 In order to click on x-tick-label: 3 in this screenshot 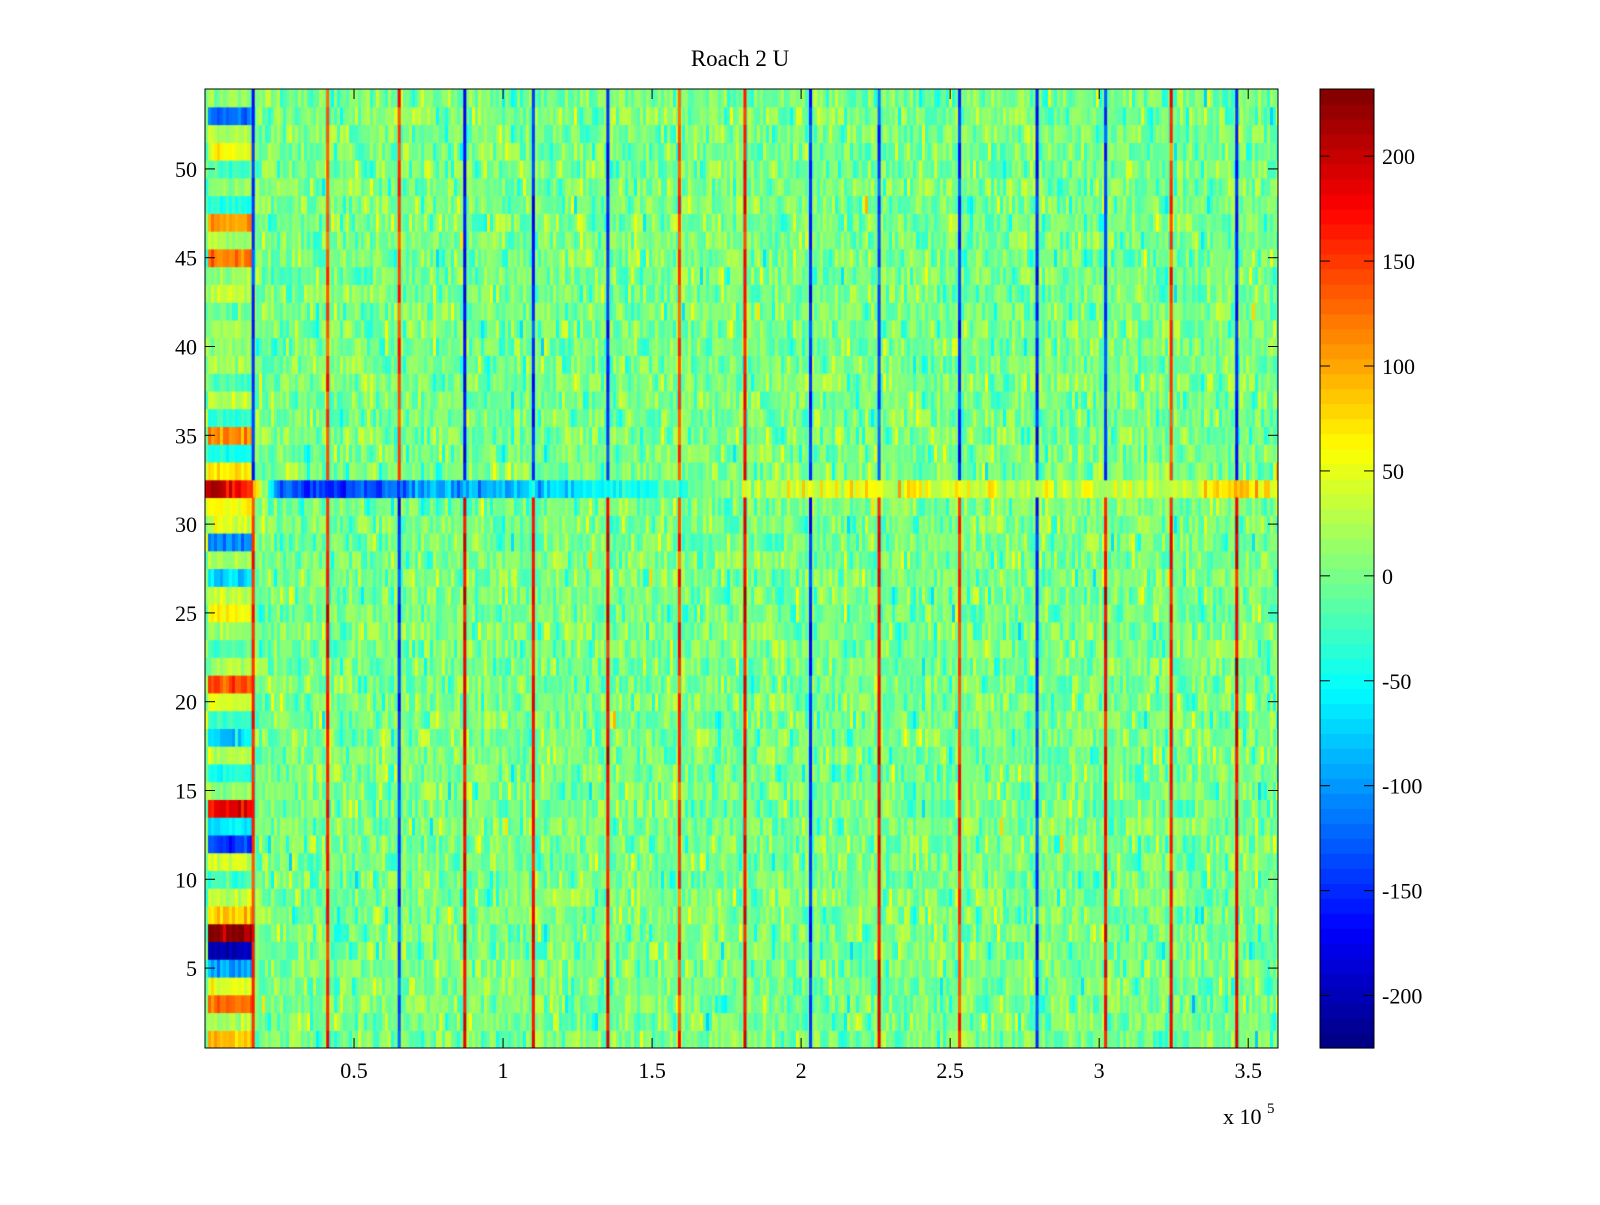, I will do `click(1099, 1070)`.